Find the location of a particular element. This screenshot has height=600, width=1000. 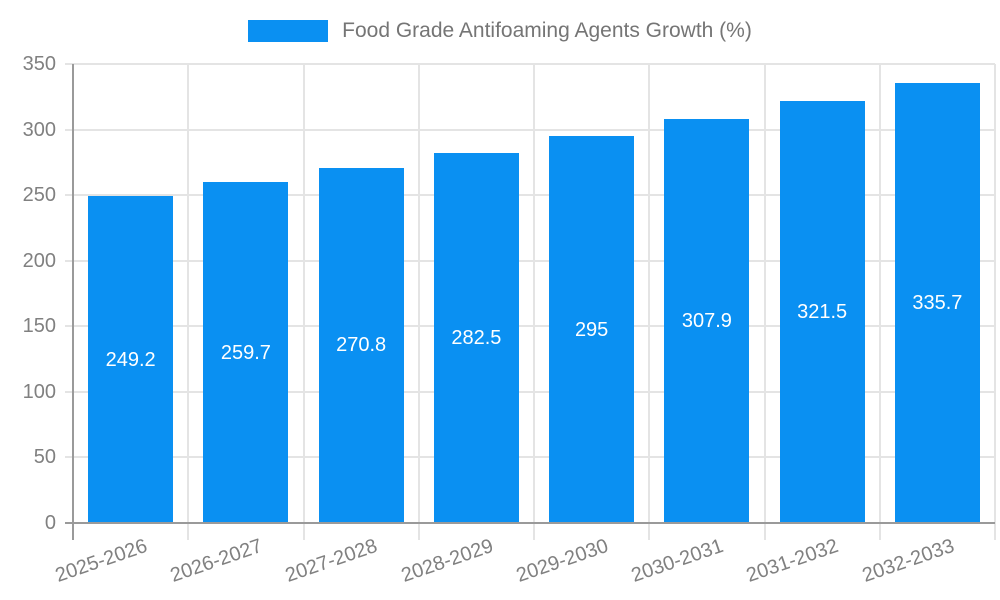

bar-value-label: 307.9 is located at coordinates (706, 321).